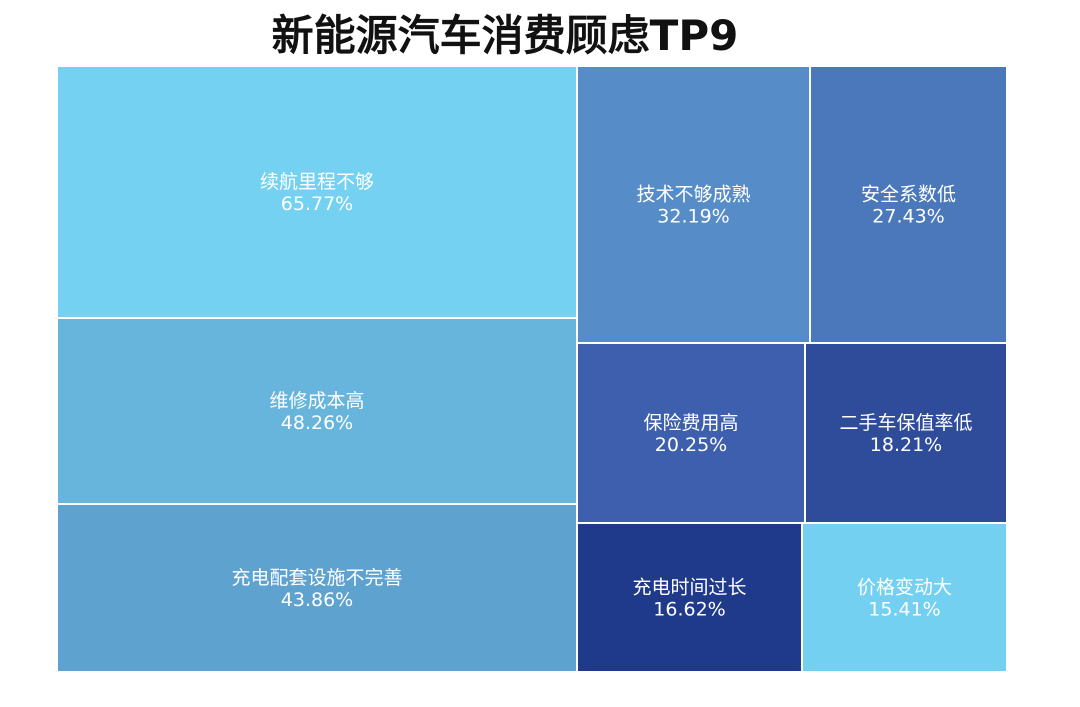  Describe the element at coordinates (693, 217) in the screenshot. I see `treemap-cell-value: 32.19%` at that location.